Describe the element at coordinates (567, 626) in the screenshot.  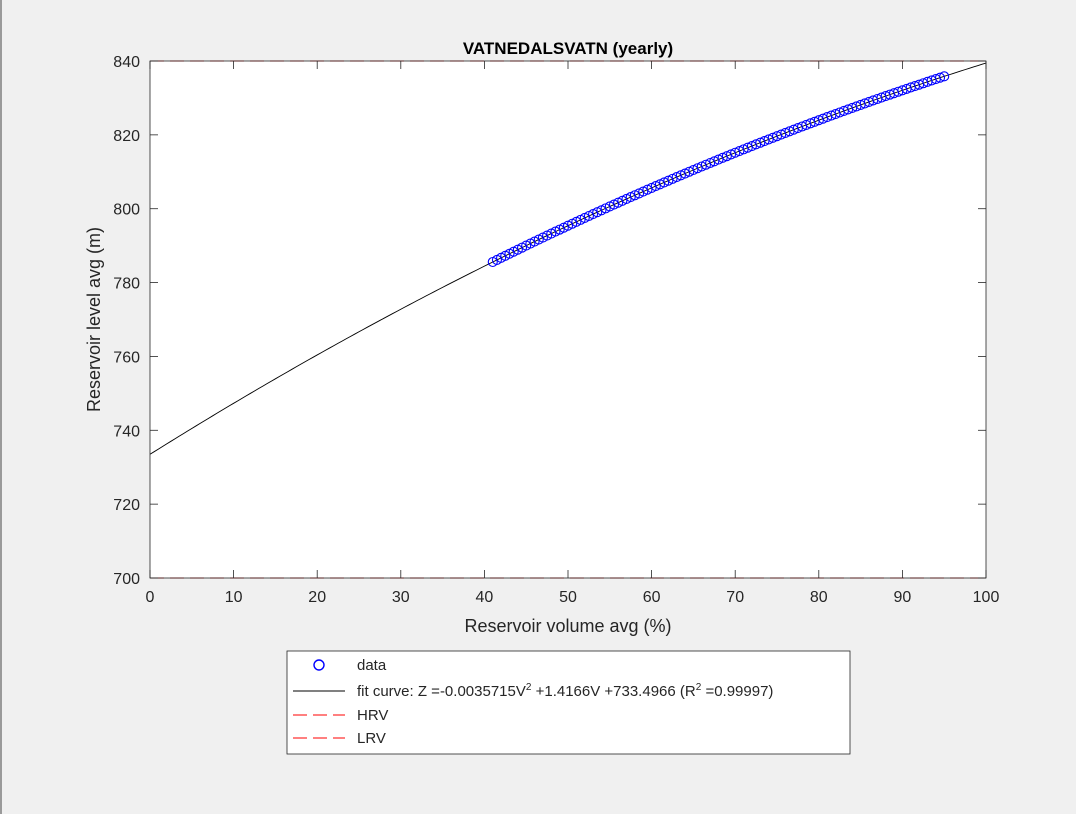
I see `x-axis-label: Reservoir volume avg (%)` at that location.